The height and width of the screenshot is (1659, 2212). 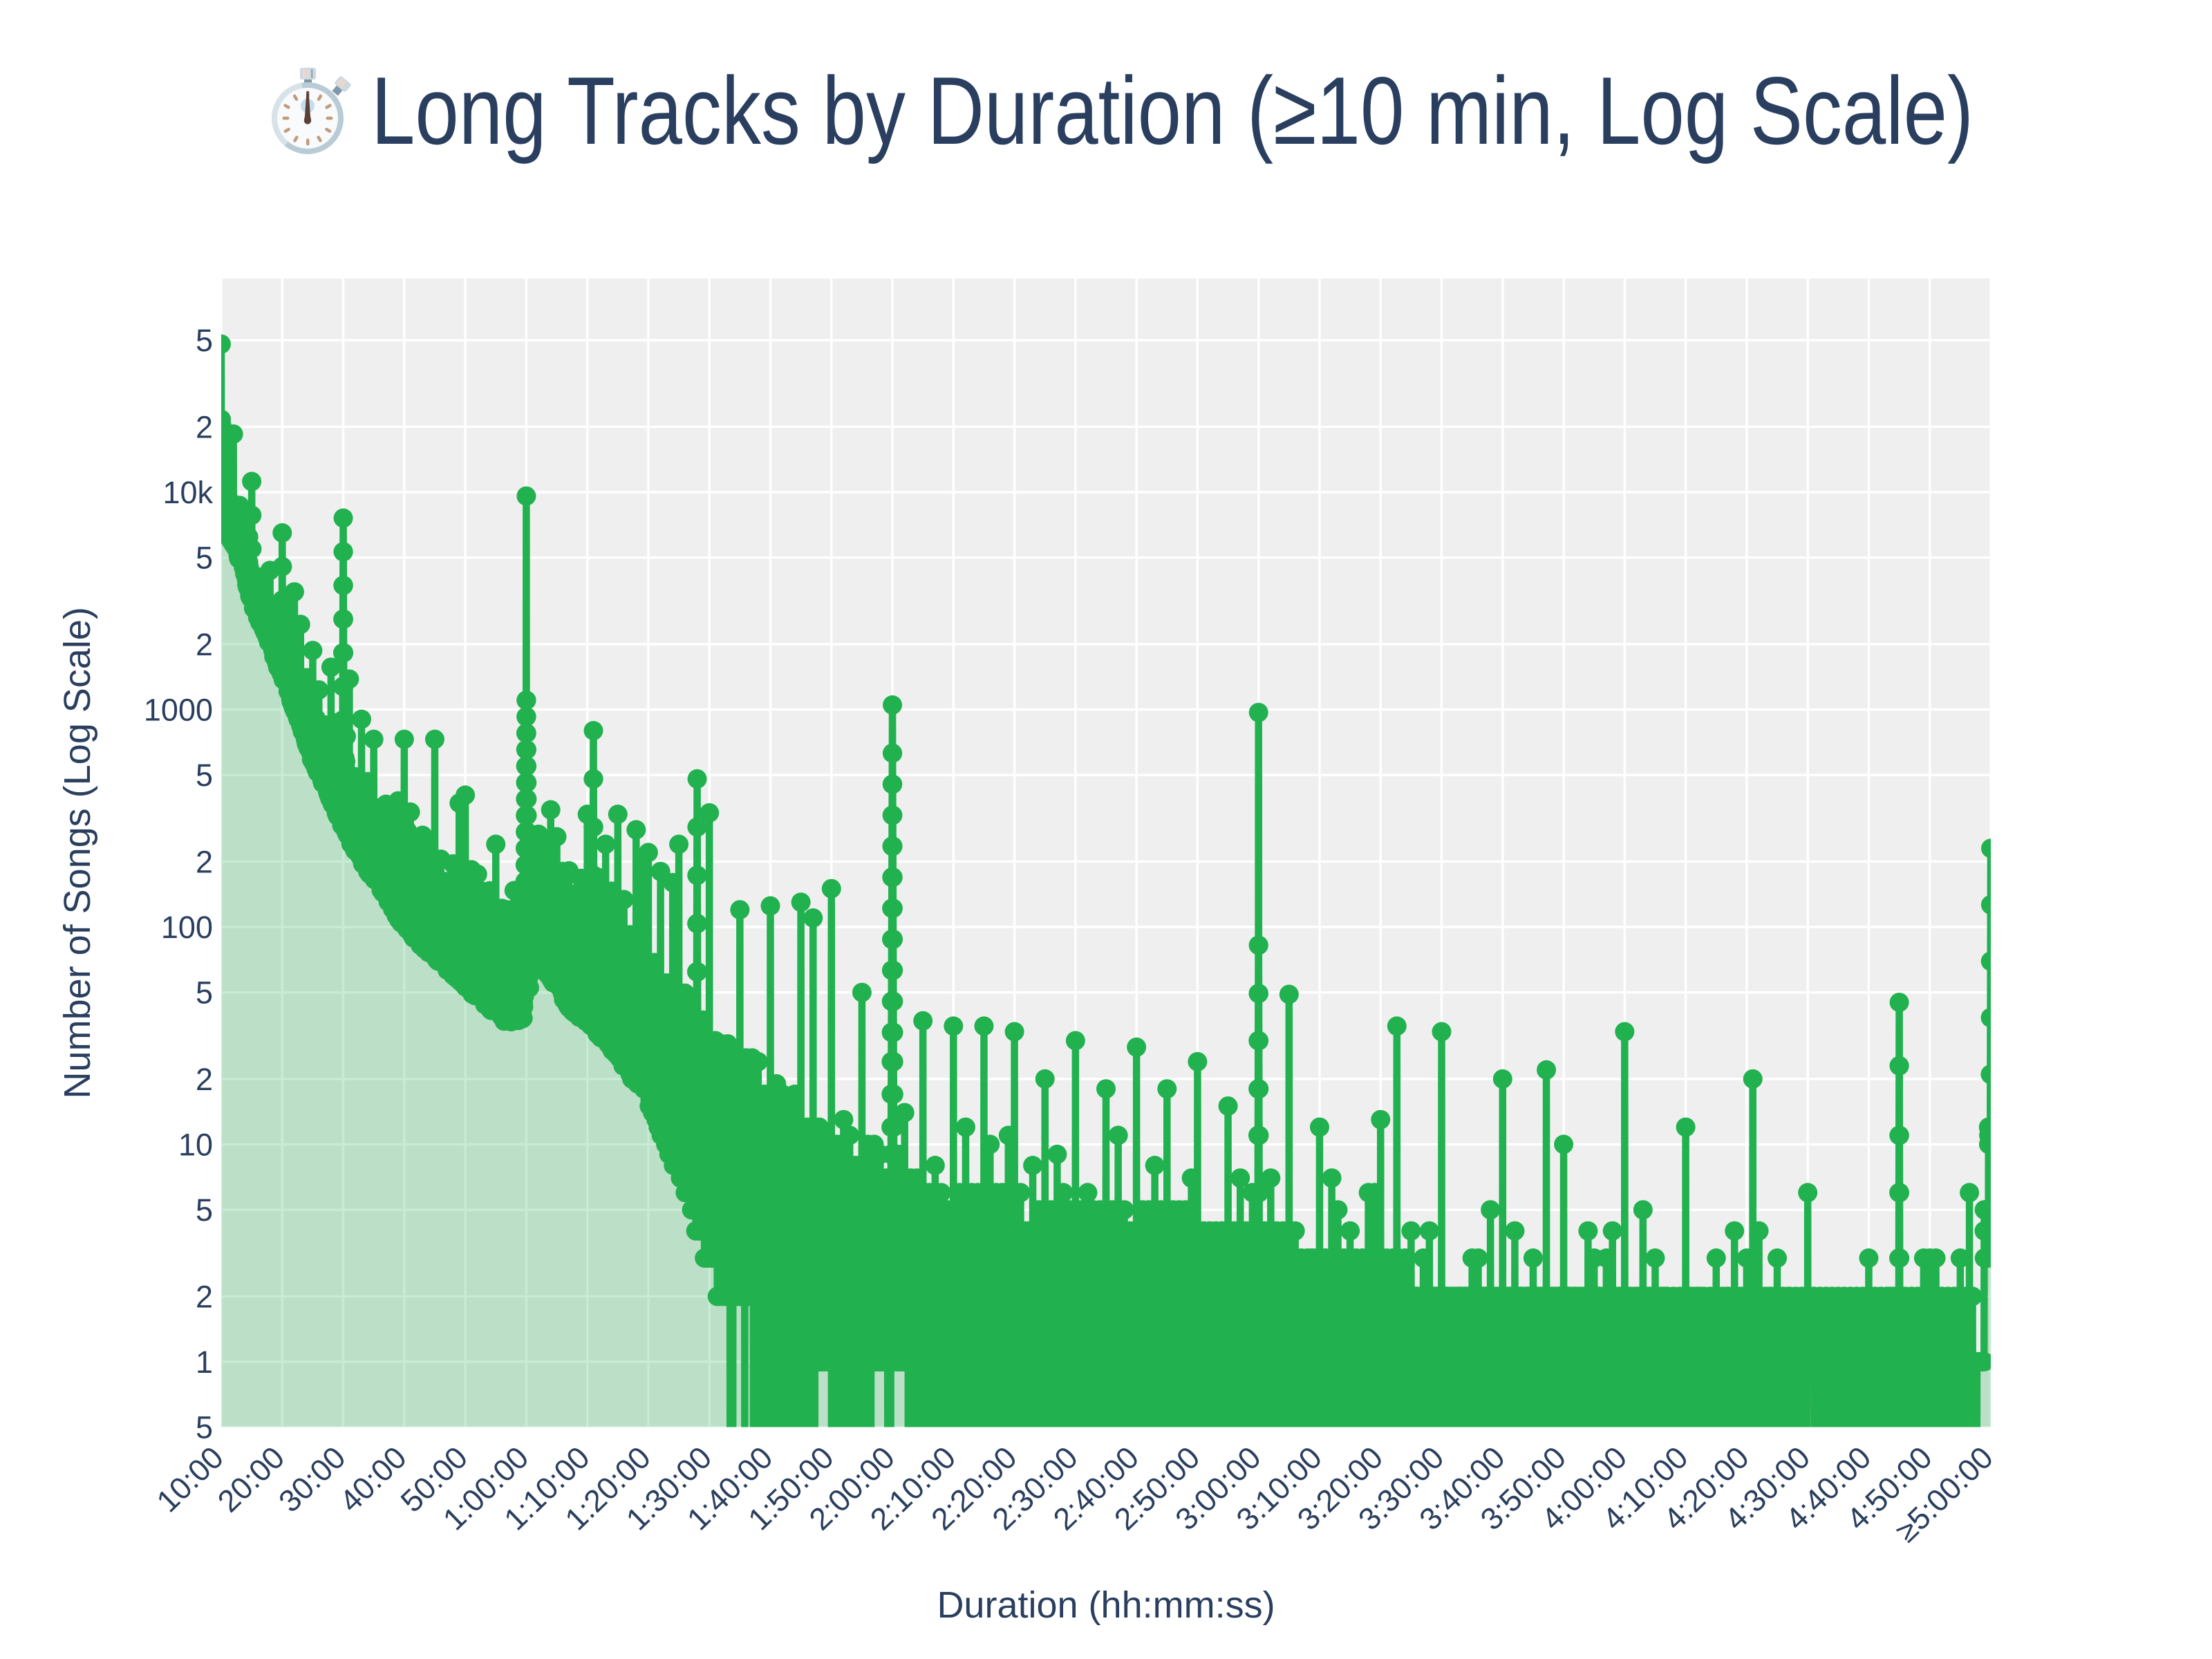 What do you see at coordinates (187, 493) in the screenshot?
I see `svg-text: 10k` at bounding box center [187, 493].